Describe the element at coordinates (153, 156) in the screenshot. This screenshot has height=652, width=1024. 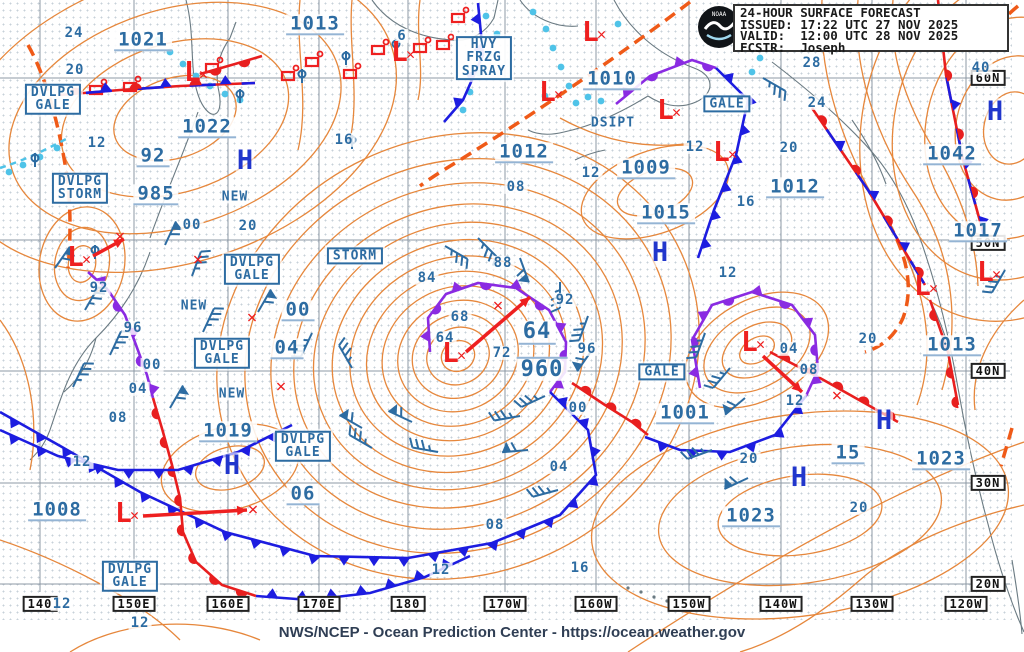
I see `pressure-value-label: 92` at that location.